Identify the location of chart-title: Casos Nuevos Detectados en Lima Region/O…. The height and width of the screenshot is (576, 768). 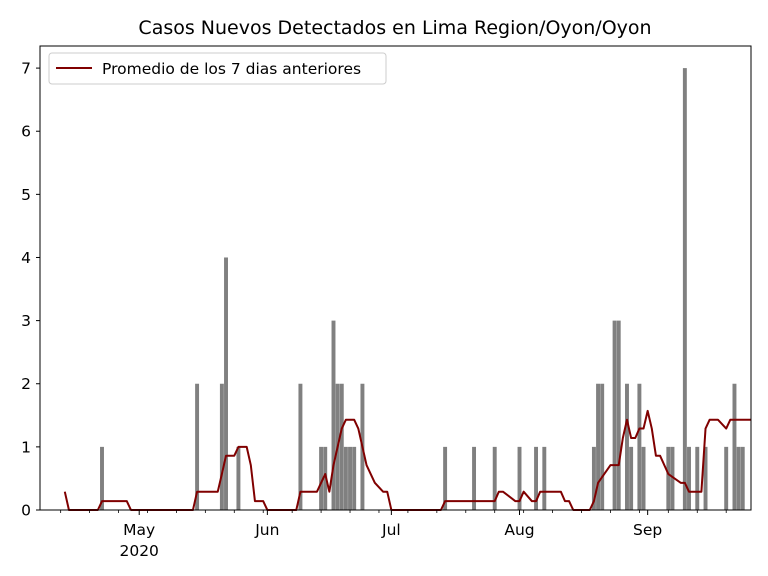
(394, 28).